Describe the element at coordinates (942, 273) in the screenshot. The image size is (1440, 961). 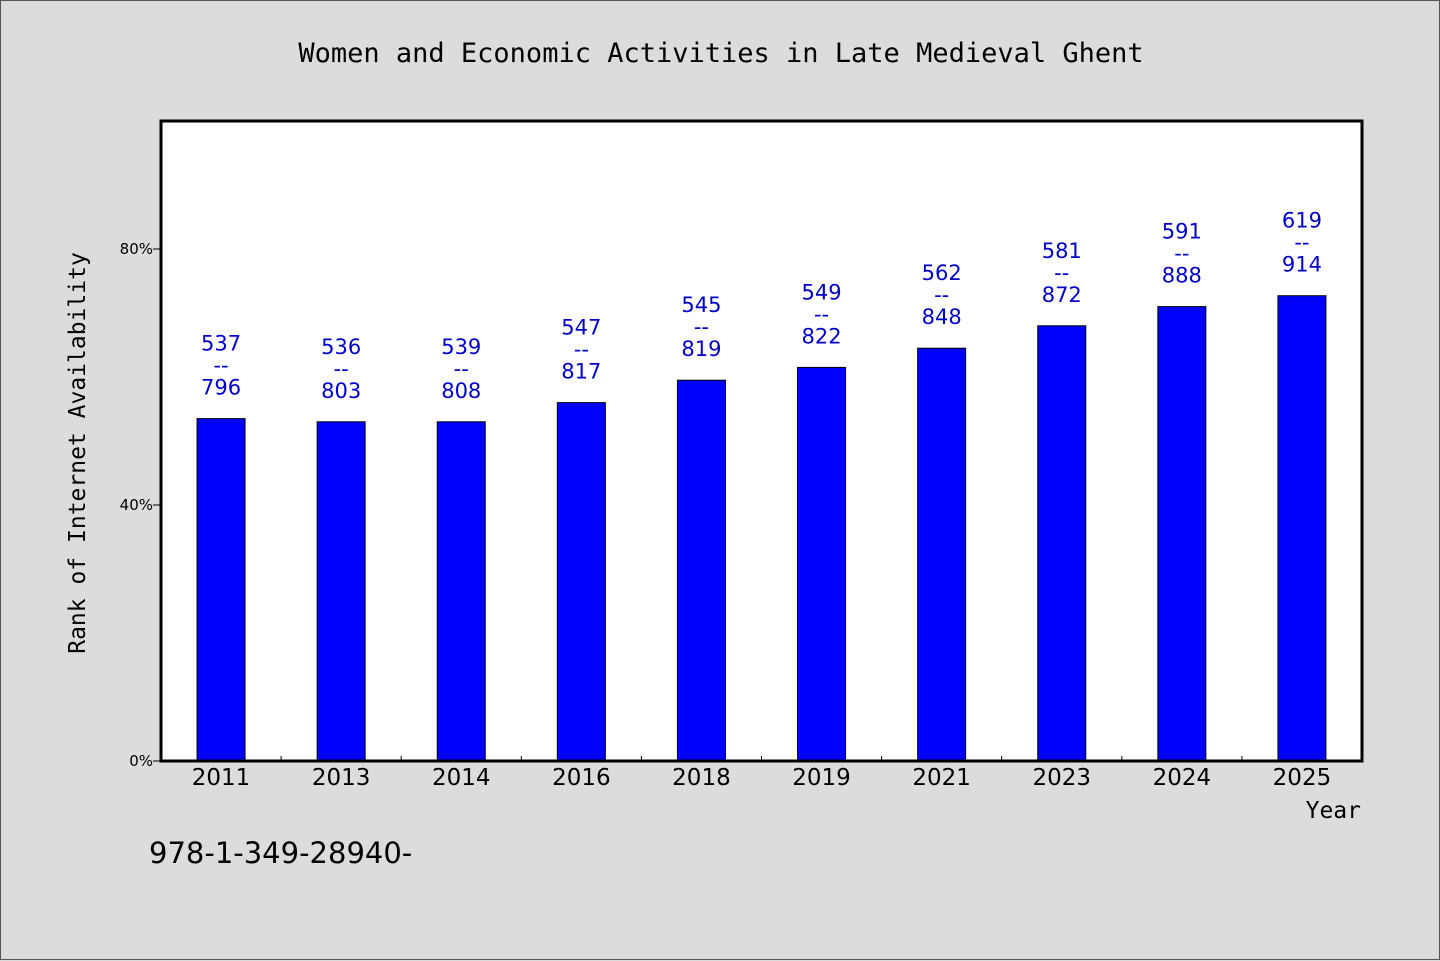
I see `bar-data-label-2021-top: 562` at that location.